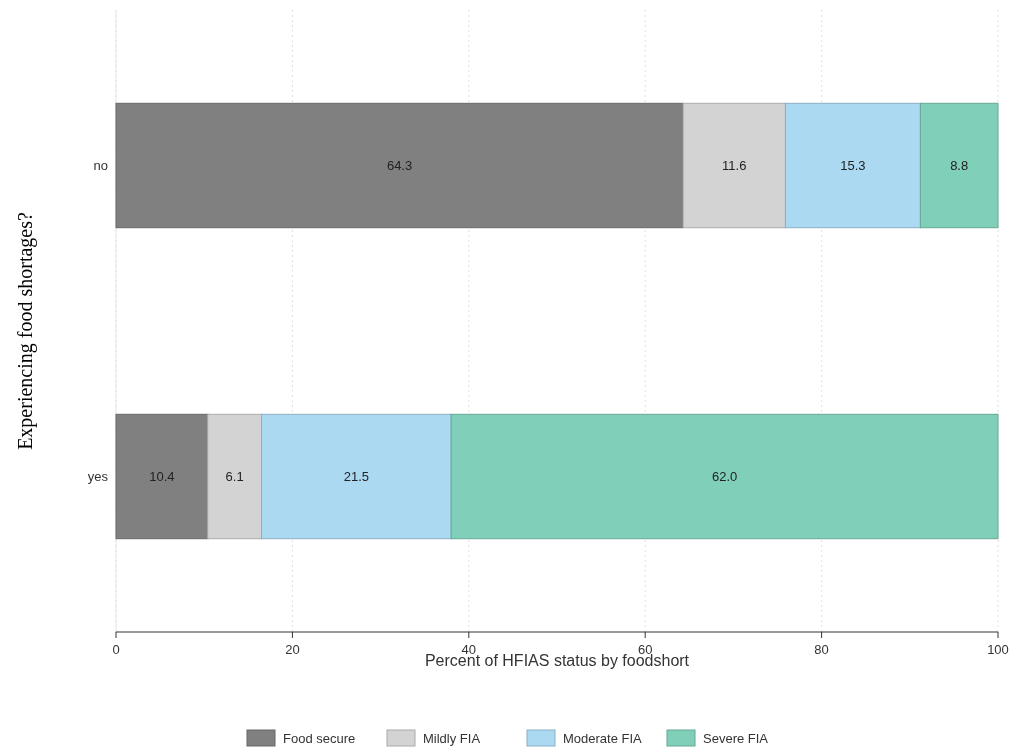  What do you see at coordinates (736, 738) in the screenshot?
I see `legend-label: Severe FIA` at bounding box center [736, 738].